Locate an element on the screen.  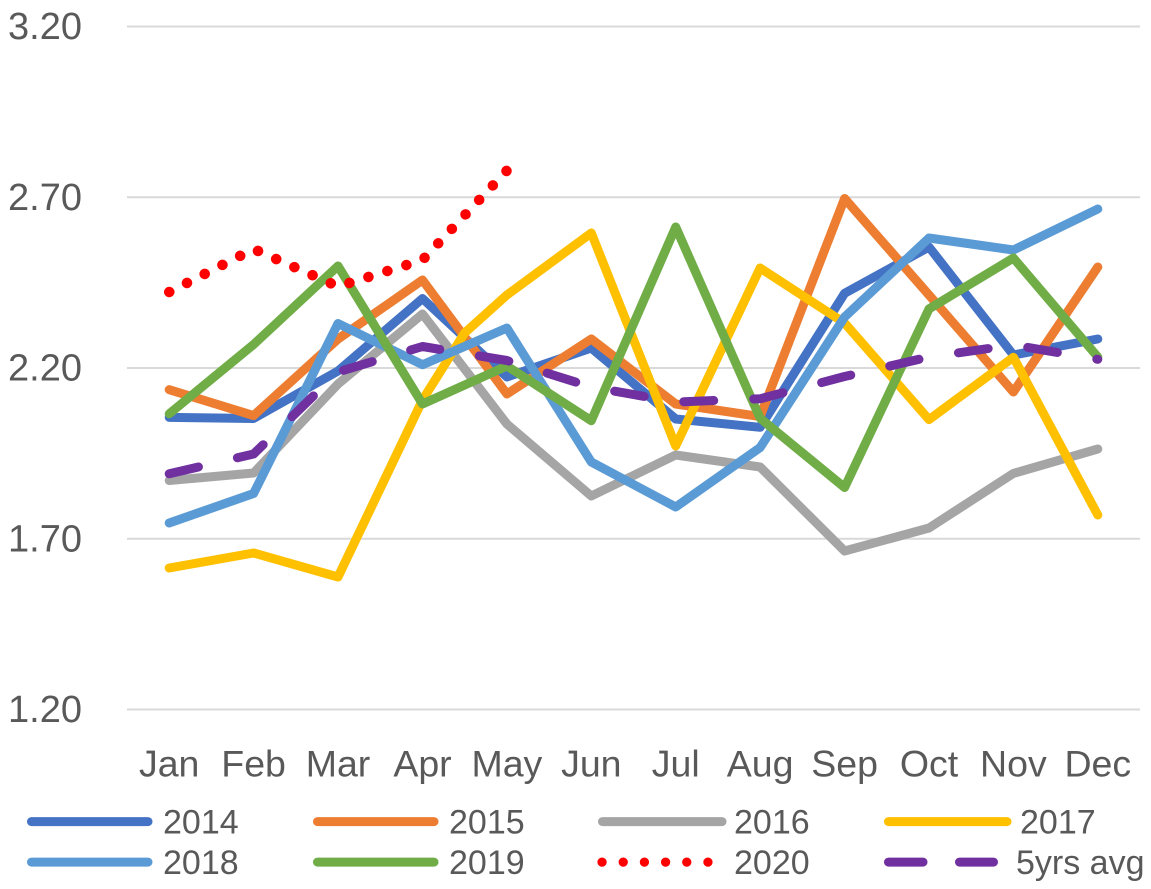
svg-text: 3.20 is located at coordinates (45, 27).